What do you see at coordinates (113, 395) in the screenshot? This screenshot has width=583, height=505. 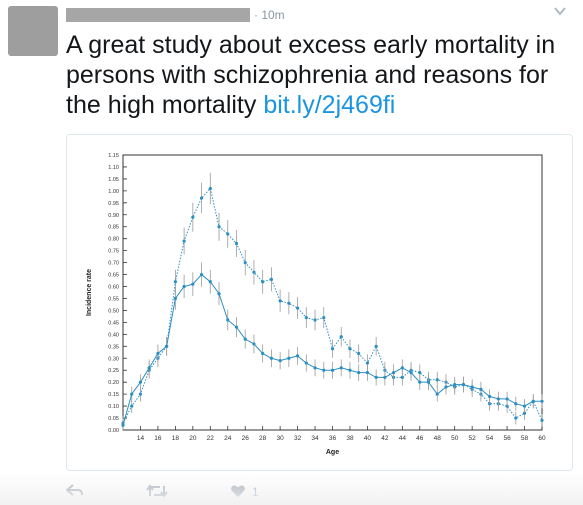 I see `y-tick-label: 0.15` at bounding box center [113, 395].